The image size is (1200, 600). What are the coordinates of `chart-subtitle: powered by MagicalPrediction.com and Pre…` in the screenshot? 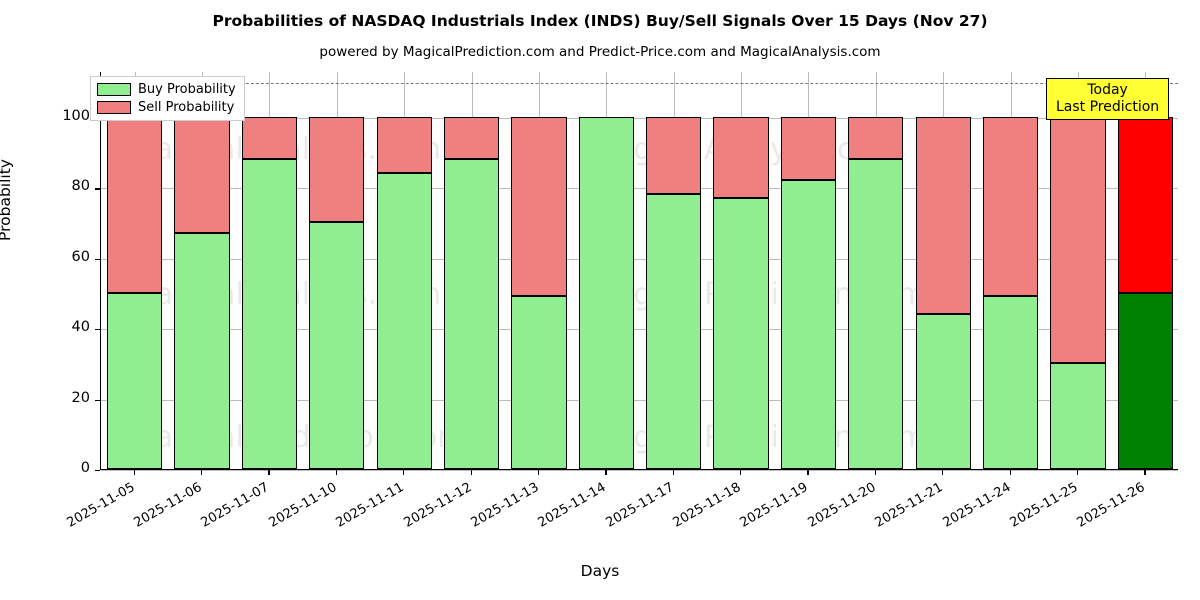 It's located at (600, 52).